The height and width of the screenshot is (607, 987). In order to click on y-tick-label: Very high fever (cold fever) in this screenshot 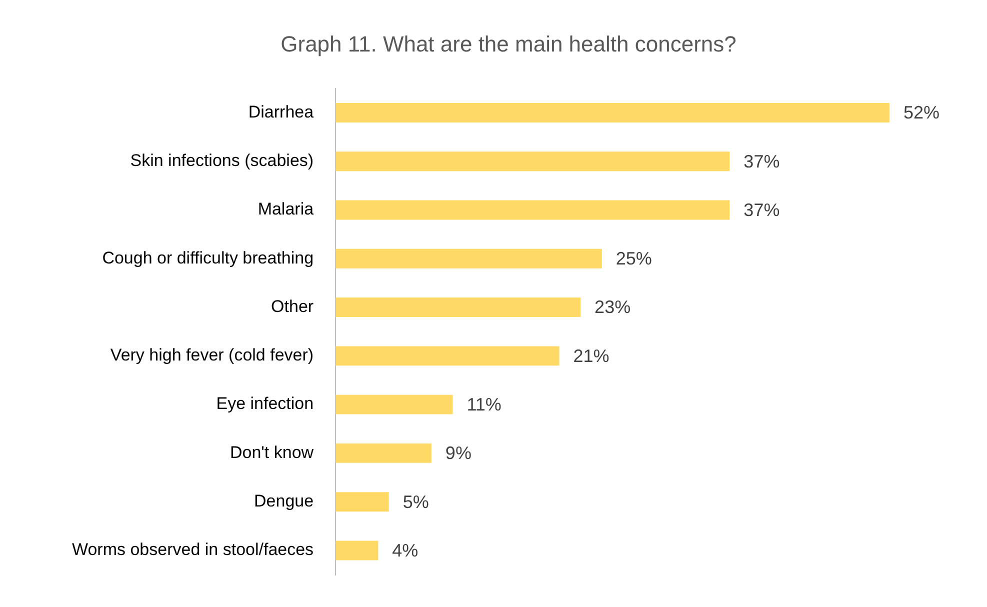, I will do `click(212, 355)`.